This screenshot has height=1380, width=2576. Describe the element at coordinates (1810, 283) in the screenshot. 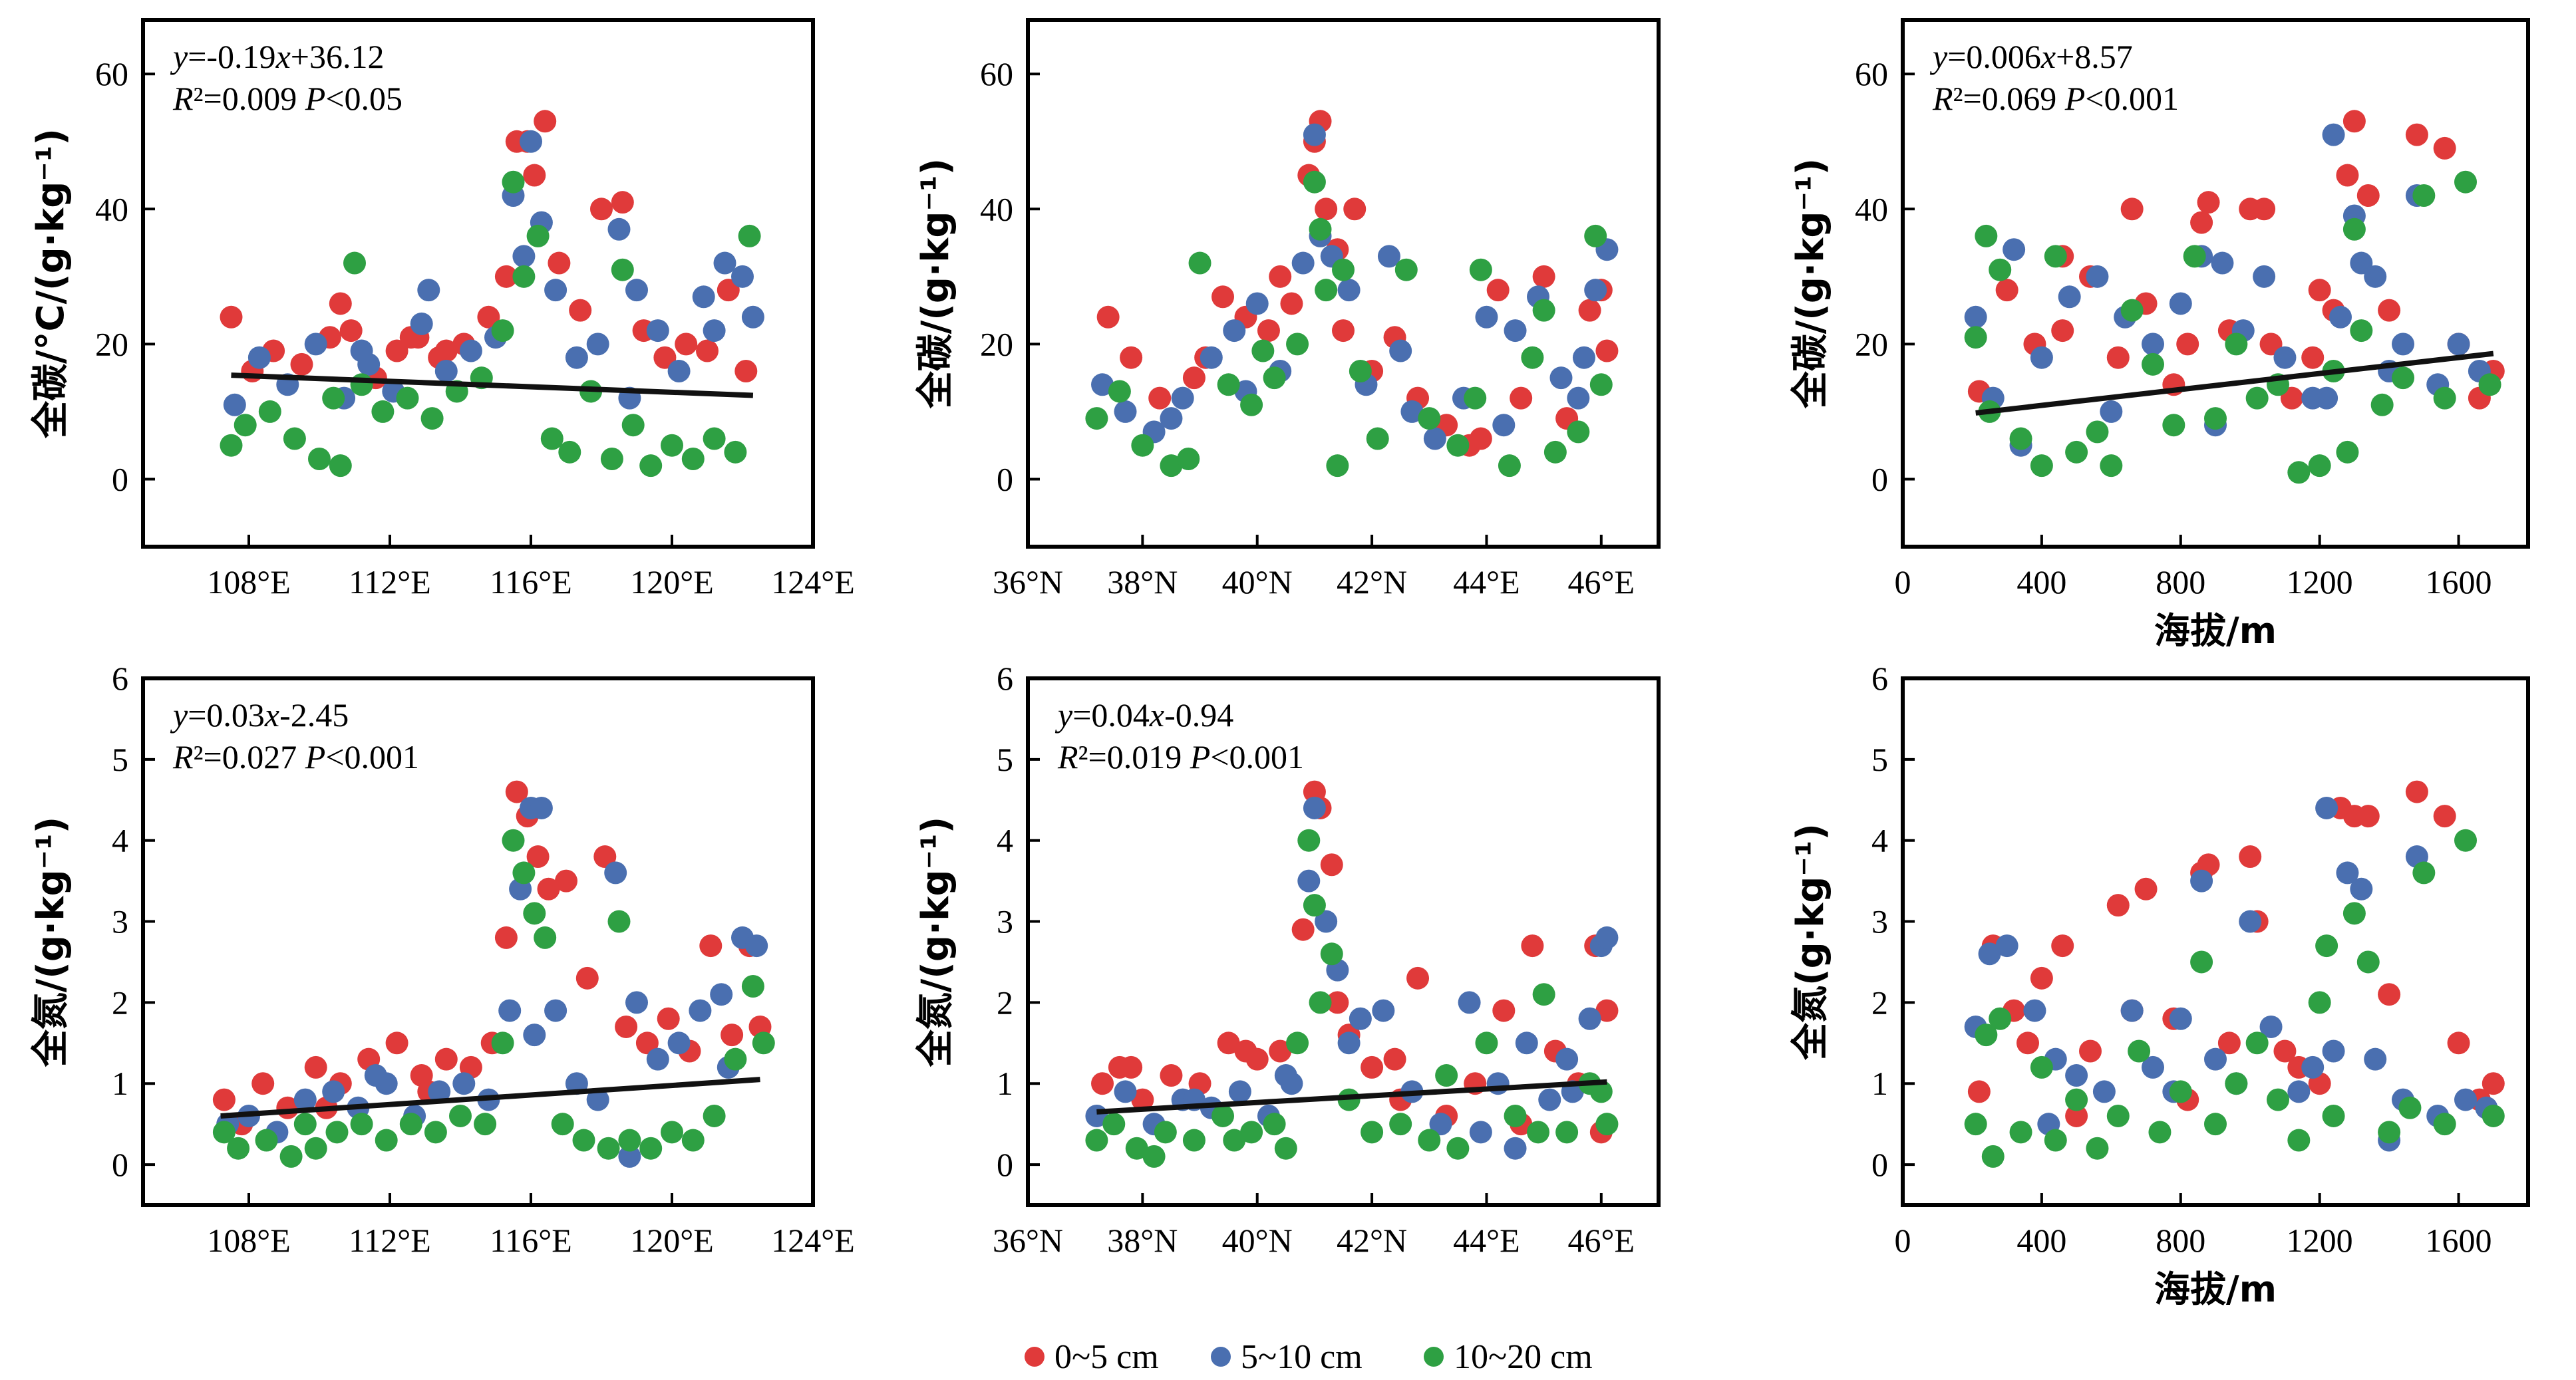

I see `y-axis-label: 全碳/(g·kg⁻¹)` at that location.